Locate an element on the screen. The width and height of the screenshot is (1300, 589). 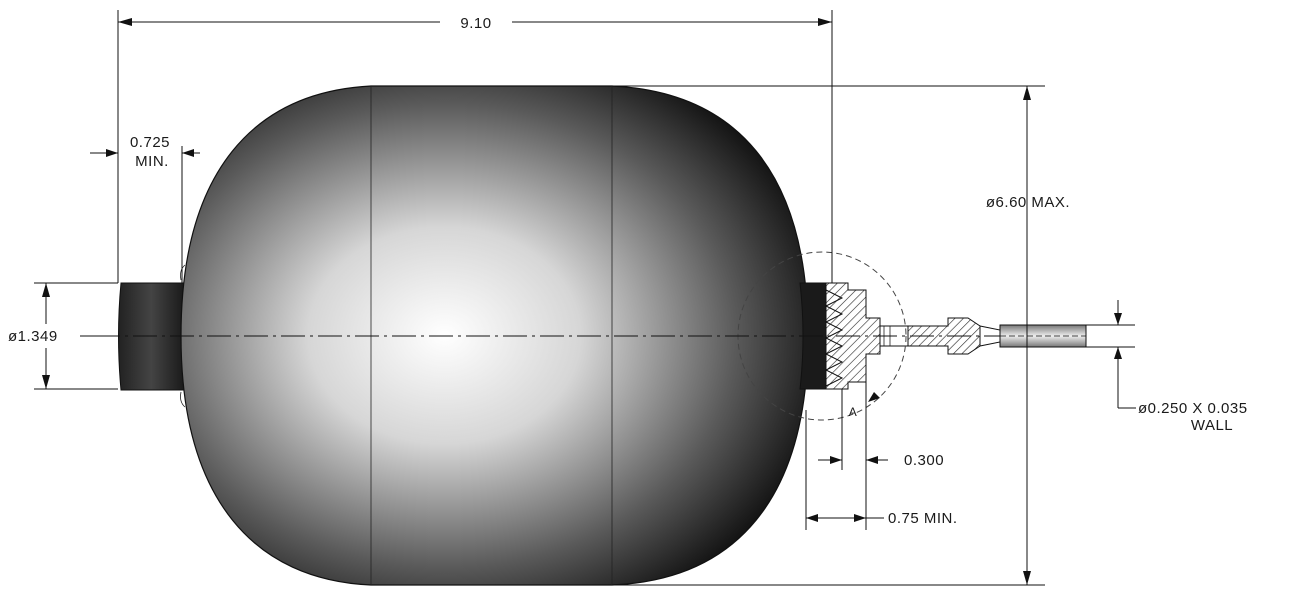
overall-length-label: 9.10 is located at coordinates (475, 23).